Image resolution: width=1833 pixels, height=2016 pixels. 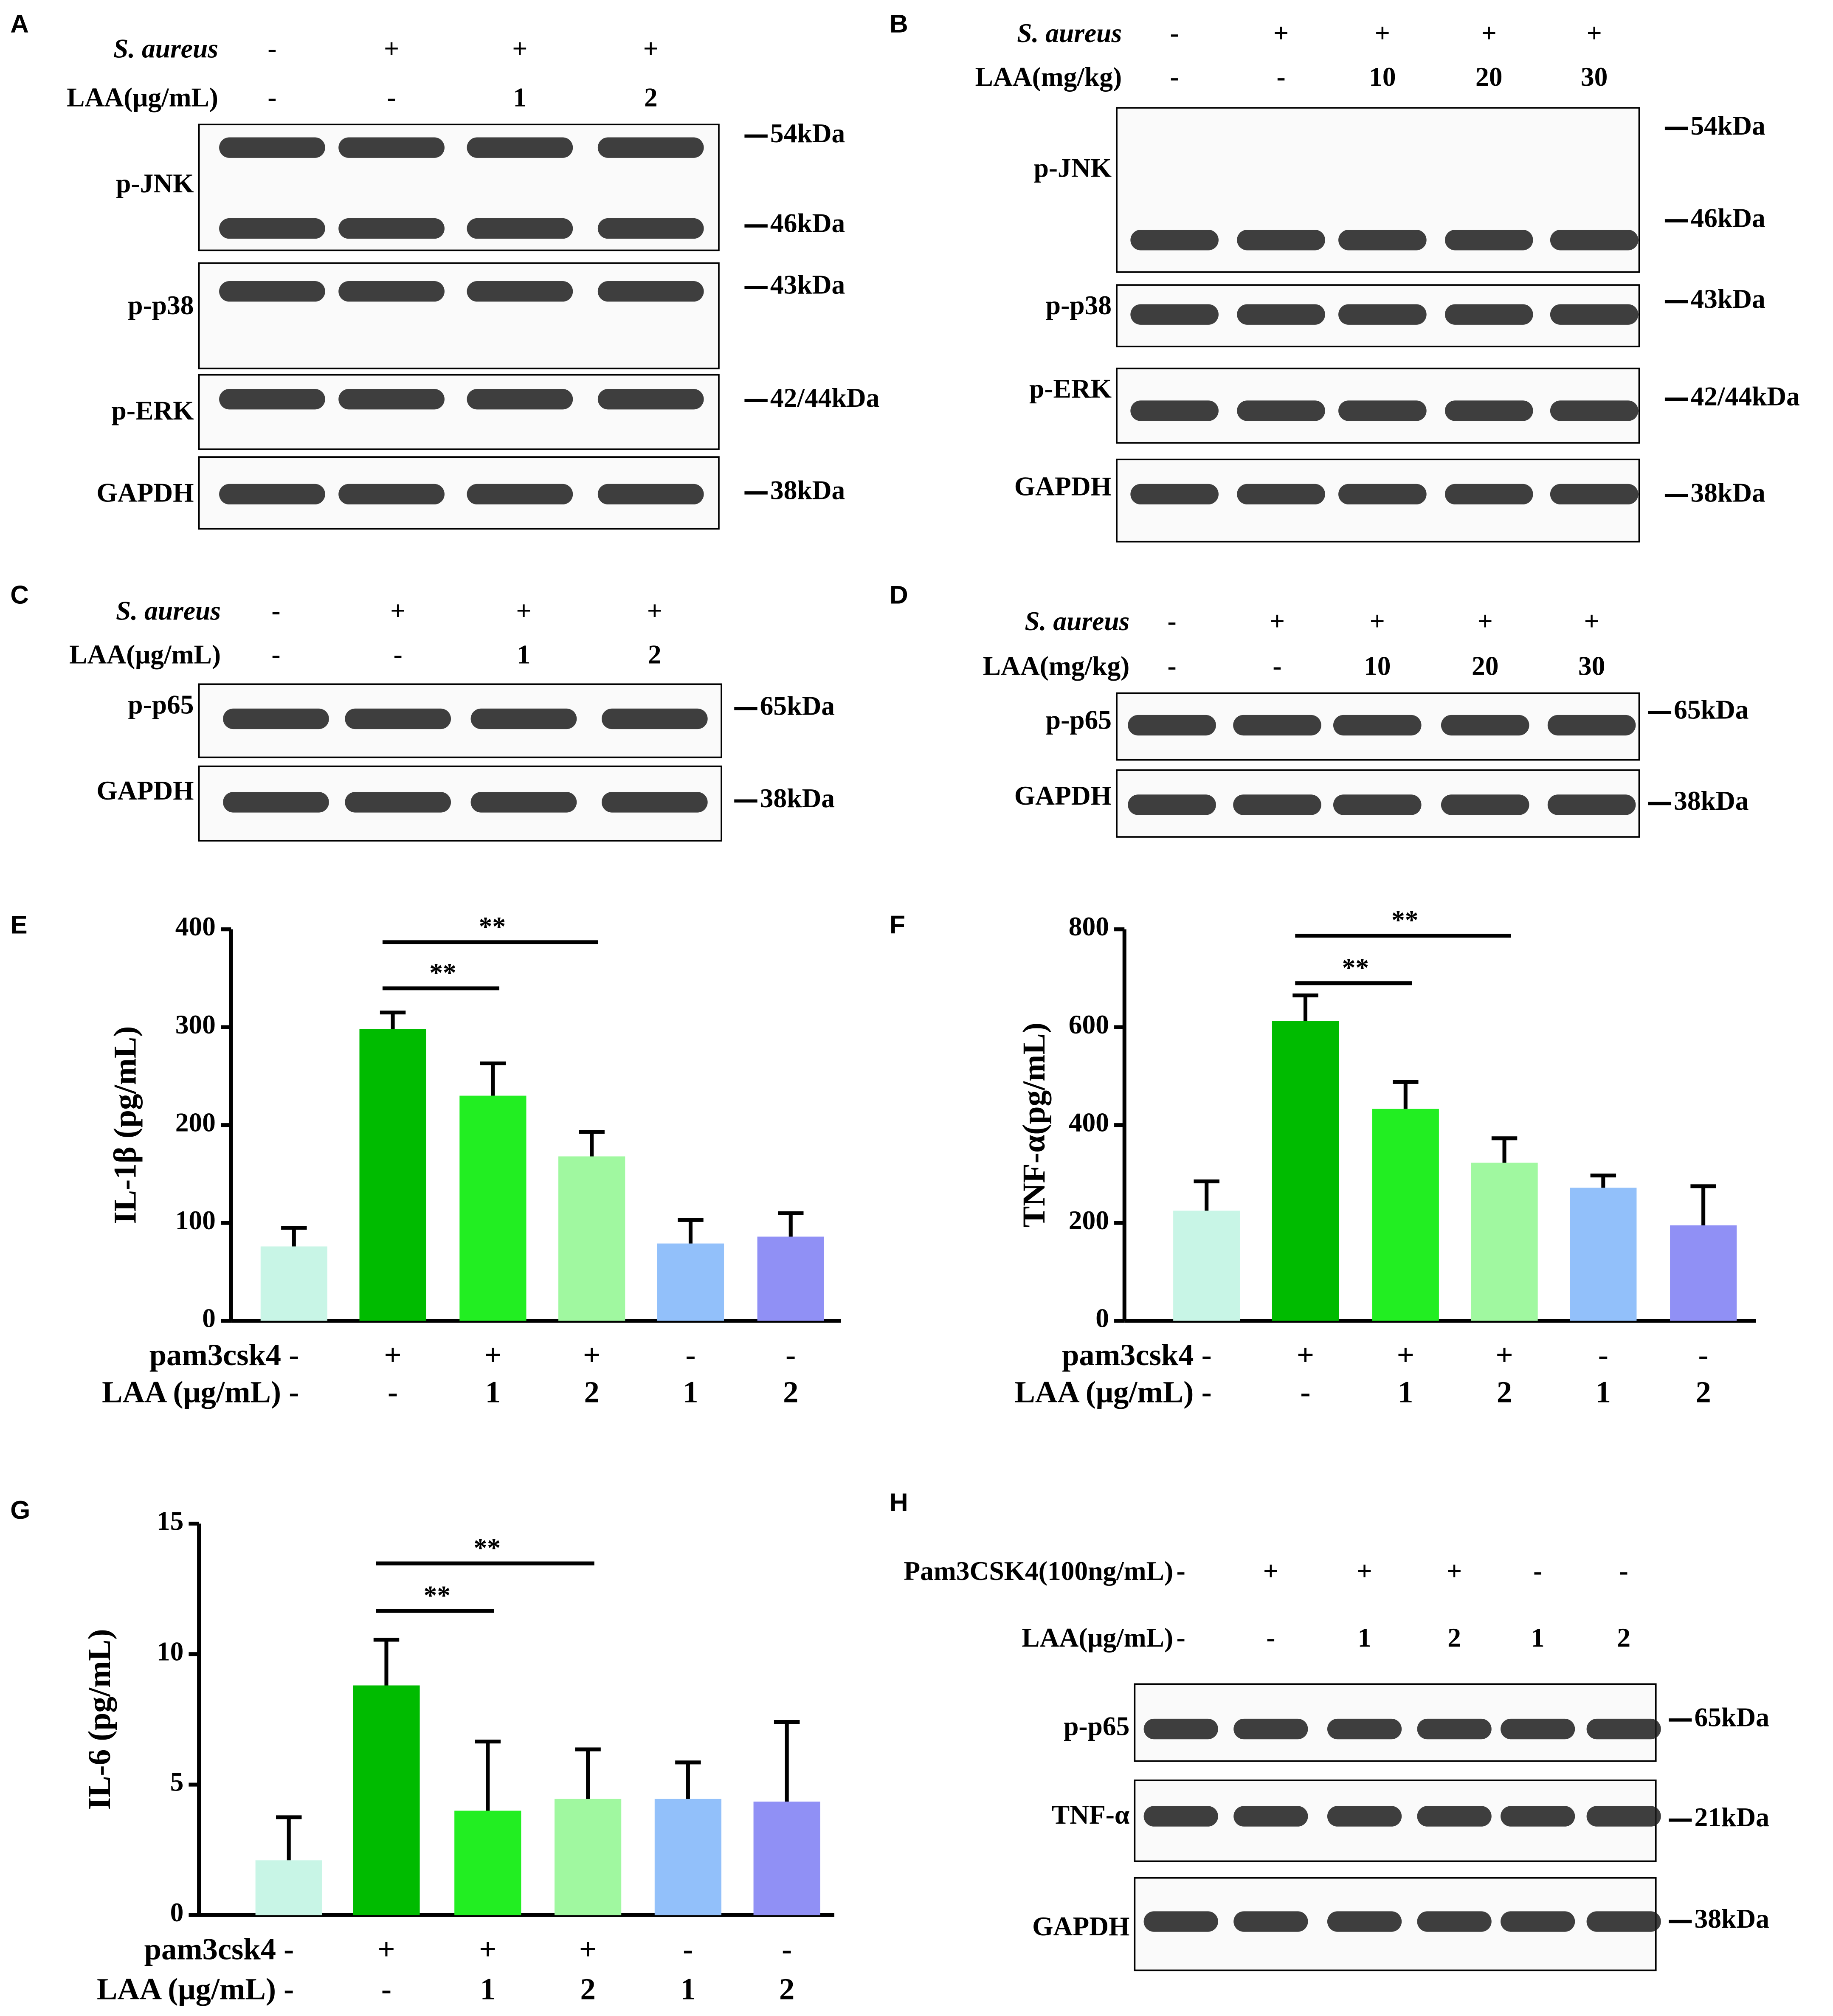 What do you see at coordinates (824, 398) in the screenshot?
I see `marker-label: 42/44kDa` at bounding box center [824, 398].